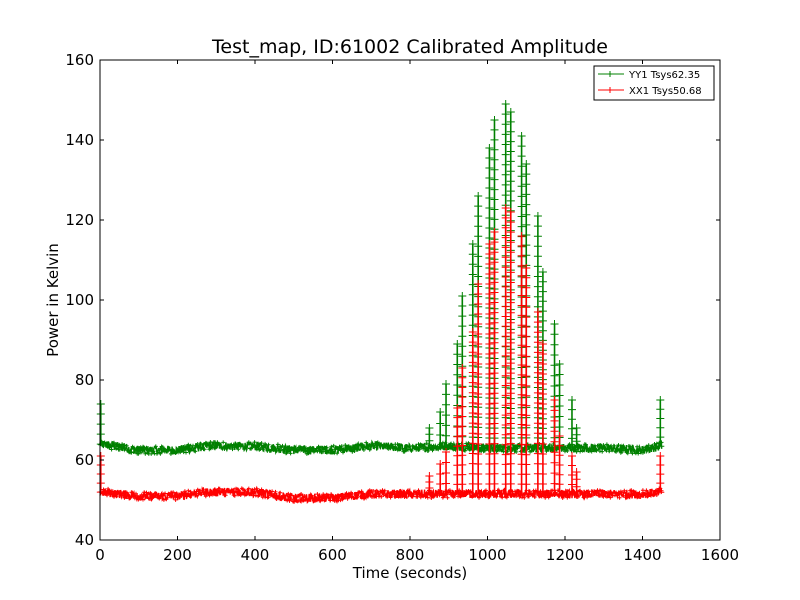 This screenshot has height=600, width=800. What do you see at coordinates (610, 90) in the screenshot?
I see `legend-marker-xx1` at bounding box center [610, 90].